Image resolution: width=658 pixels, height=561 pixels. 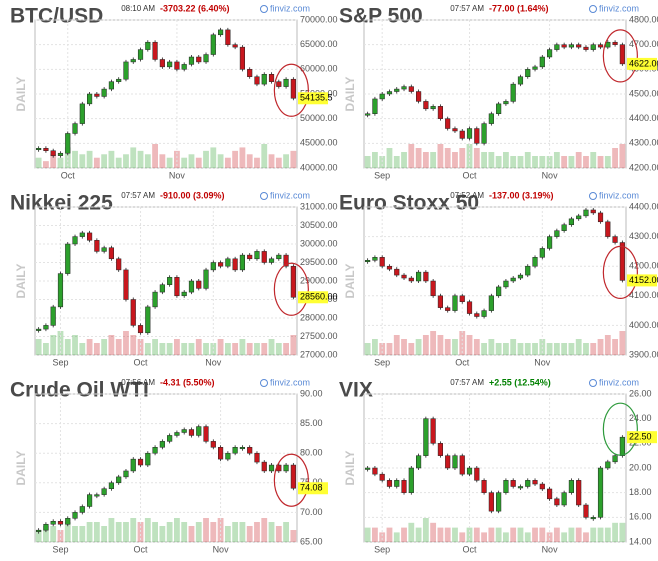 What do you see at coordinates (643, 206) in the screenshot?
I see `y-tick-label: 4400.00` at bounding box center [643, 206].